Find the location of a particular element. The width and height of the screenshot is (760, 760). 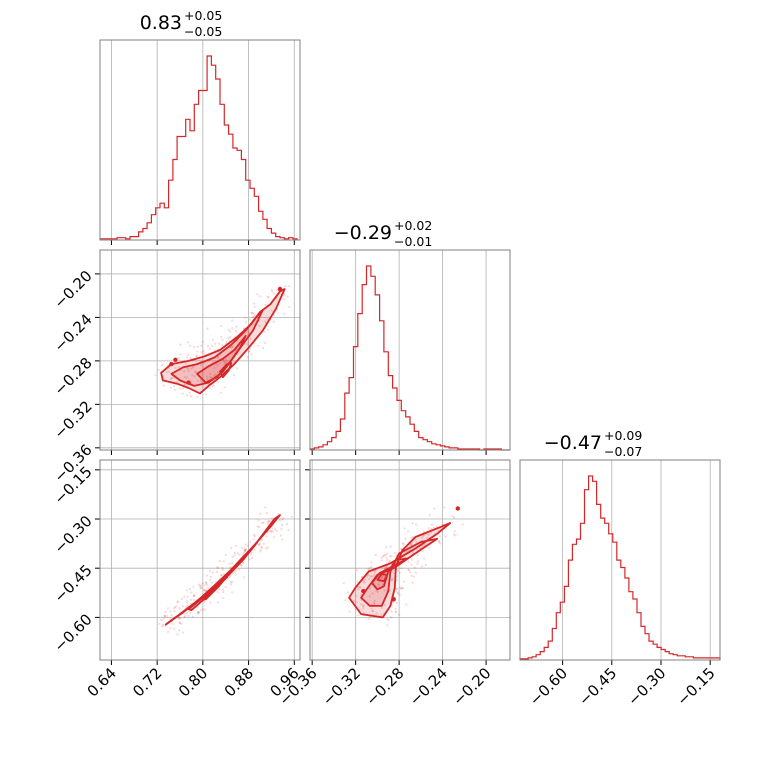

x-tick-label: −0.60 is located at coordinates (548, 686).